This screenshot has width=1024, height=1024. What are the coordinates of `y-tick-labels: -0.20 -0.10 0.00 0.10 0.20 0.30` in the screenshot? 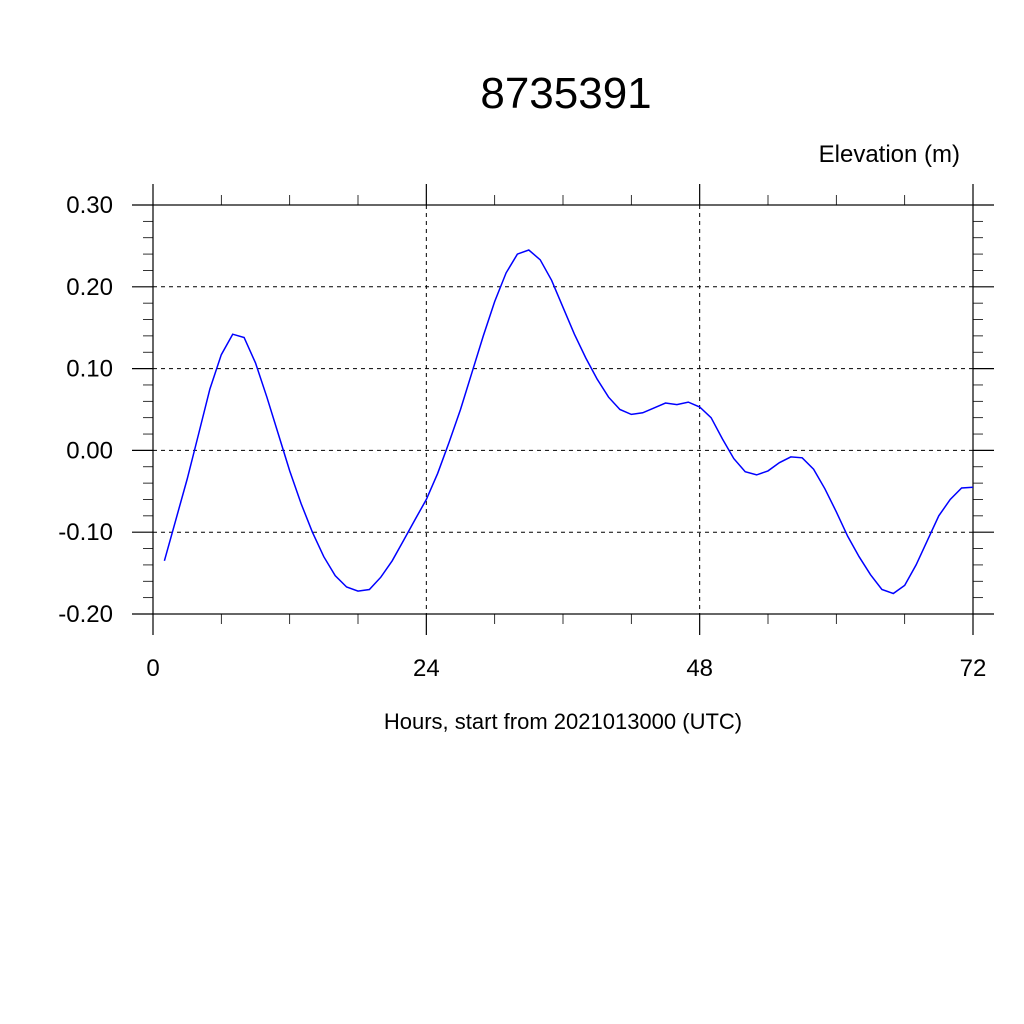 It's located at (85, 410).